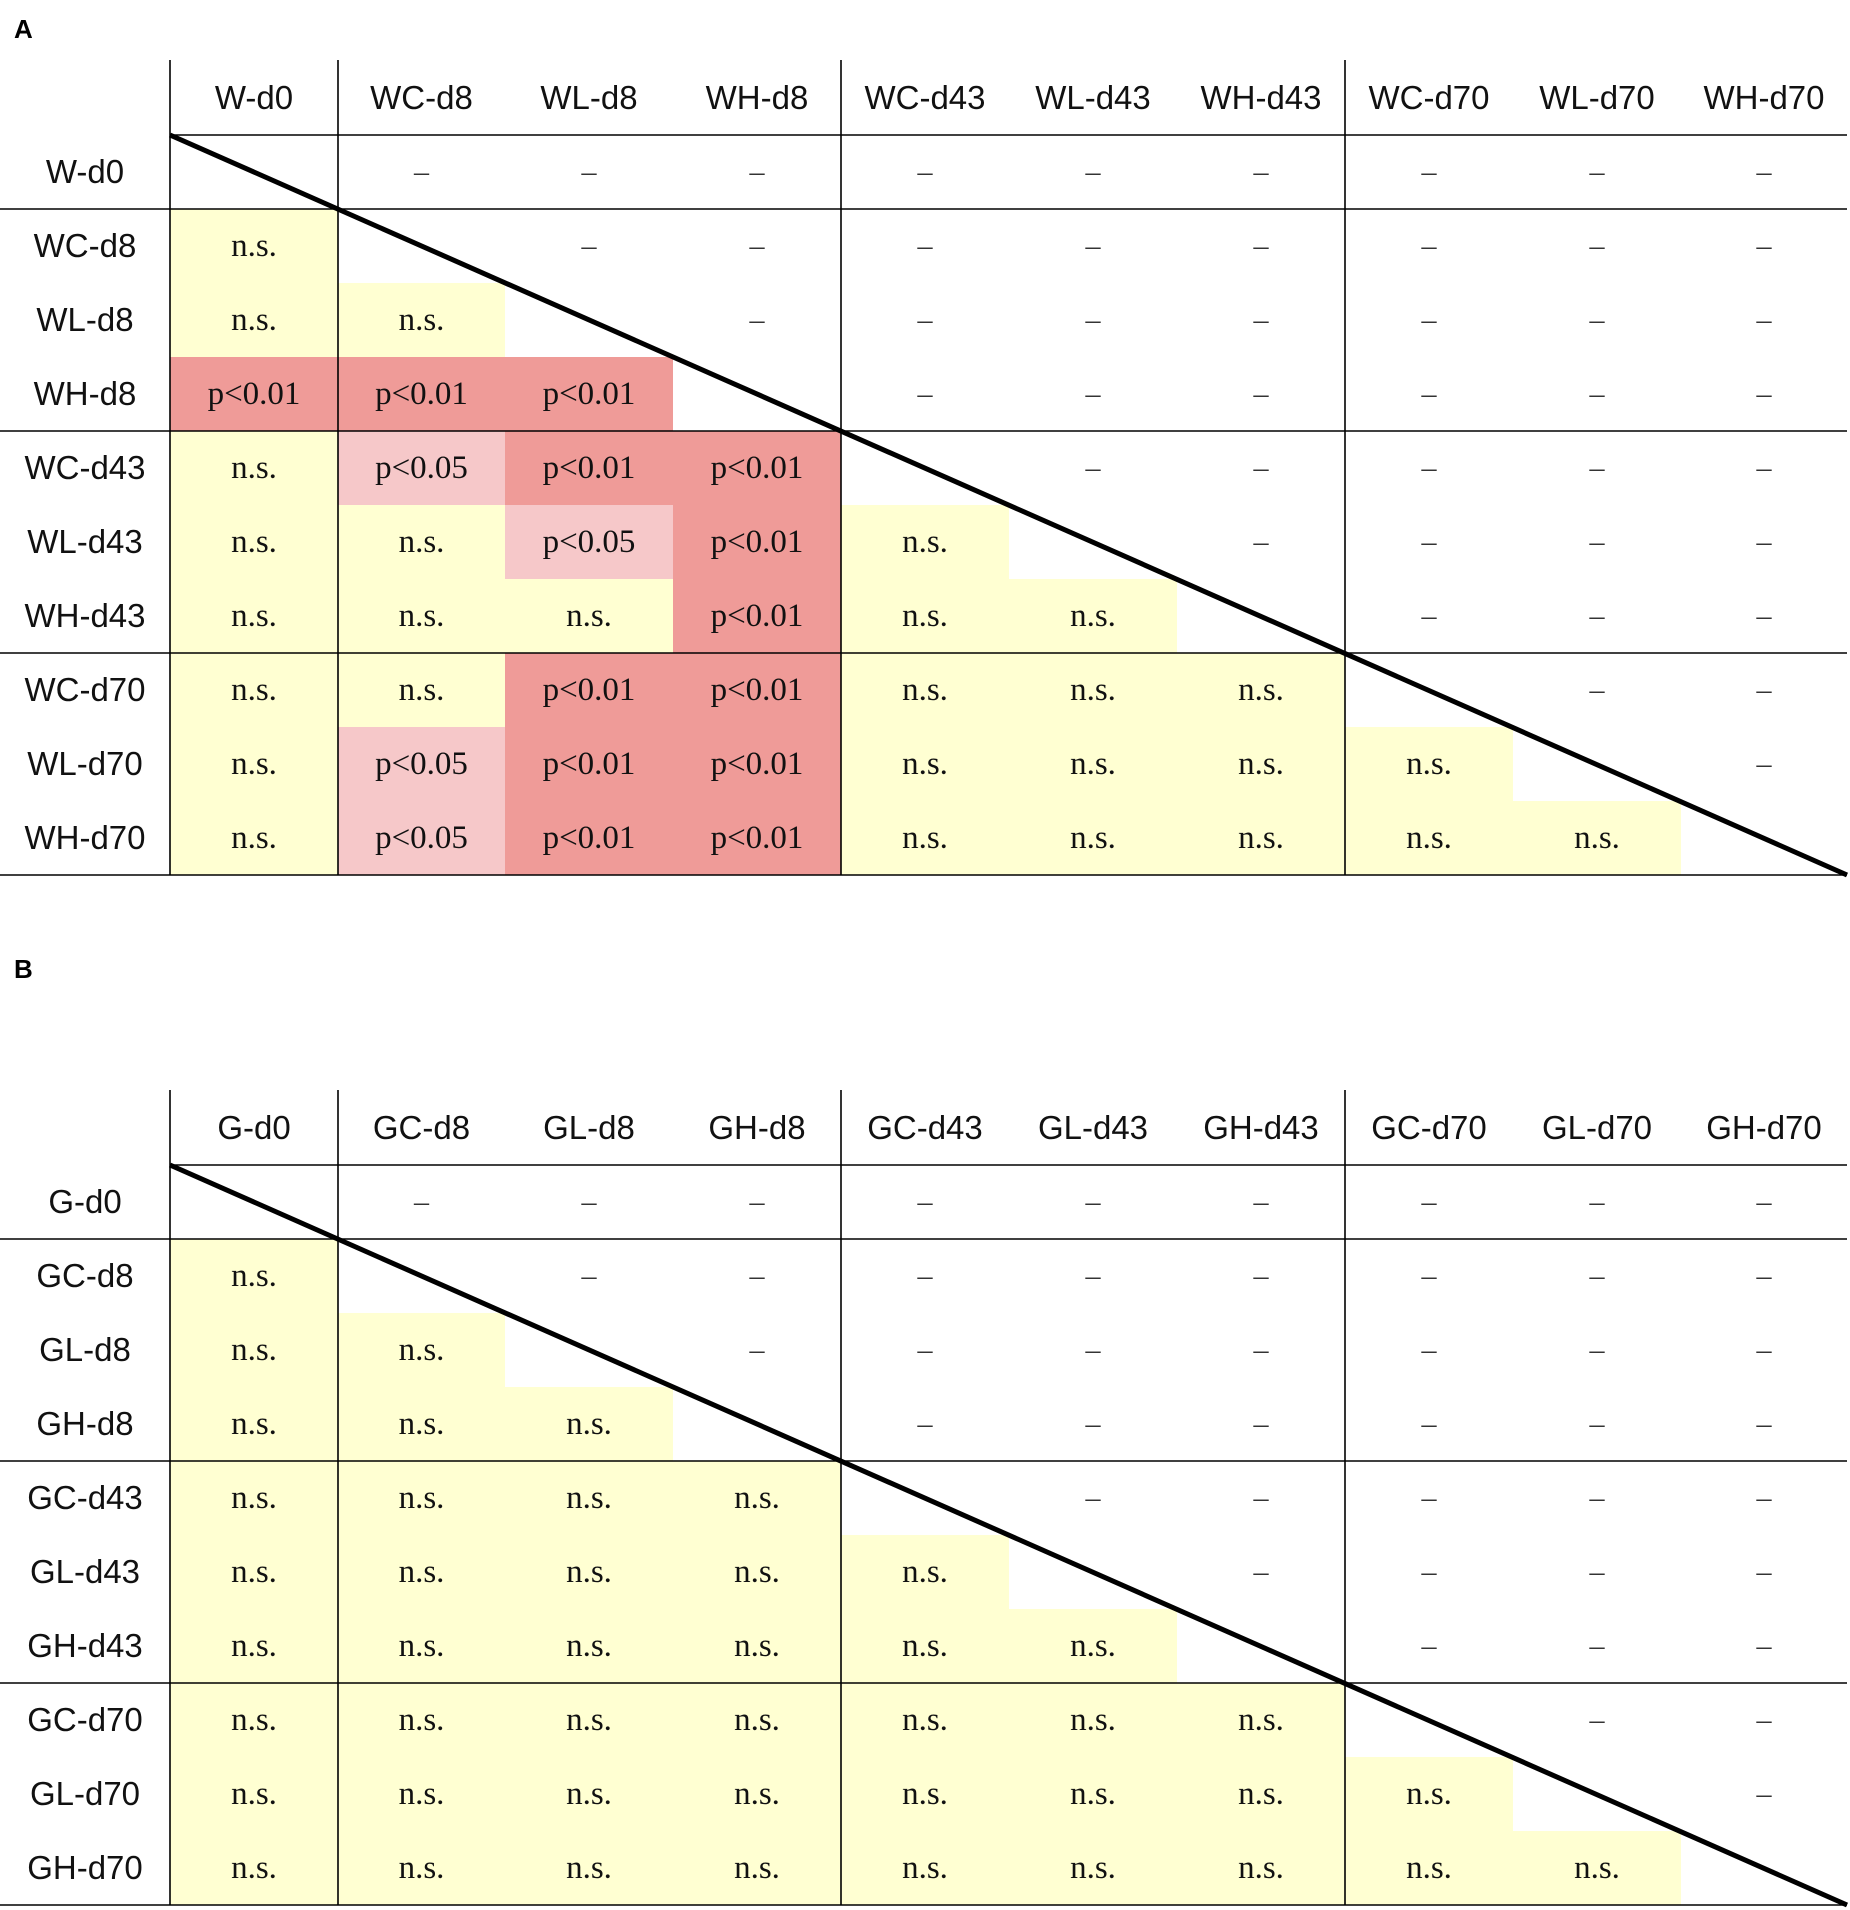  What do you see at coordinates (589, 1127) in the screenshot?
I see `column-header: GL-d8` at bounding box center [589, 1127].